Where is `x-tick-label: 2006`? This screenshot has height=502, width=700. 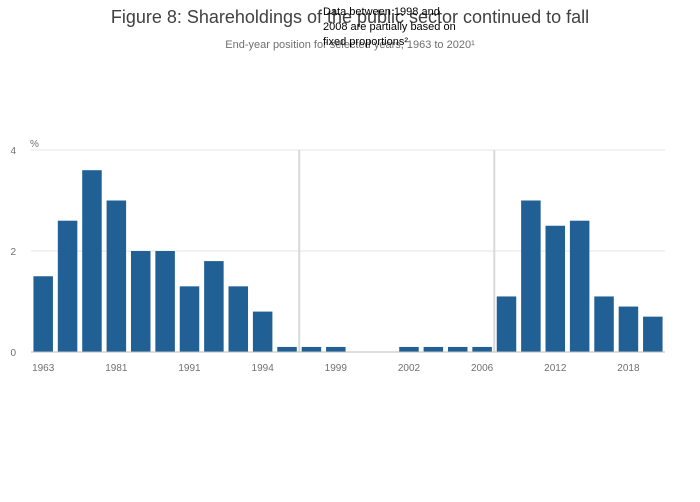
x-tick-label: 2006 is located at coordinates (482, 368).